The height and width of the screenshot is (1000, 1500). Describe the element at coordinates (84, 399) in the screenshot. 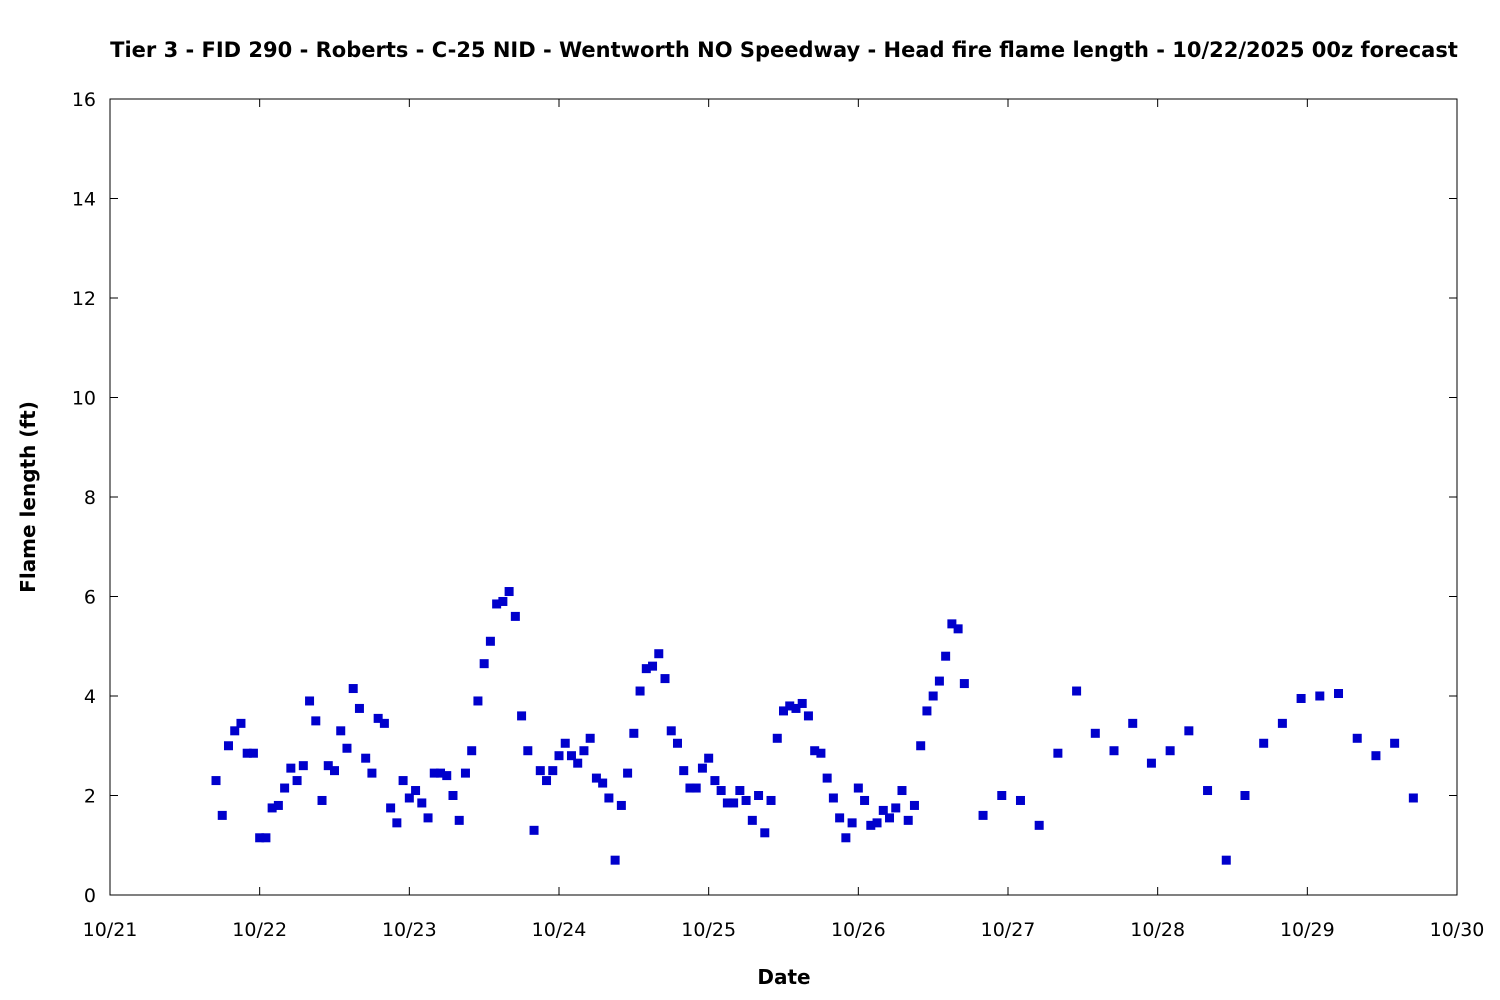

I see `y-tick-label: 10` at that location.